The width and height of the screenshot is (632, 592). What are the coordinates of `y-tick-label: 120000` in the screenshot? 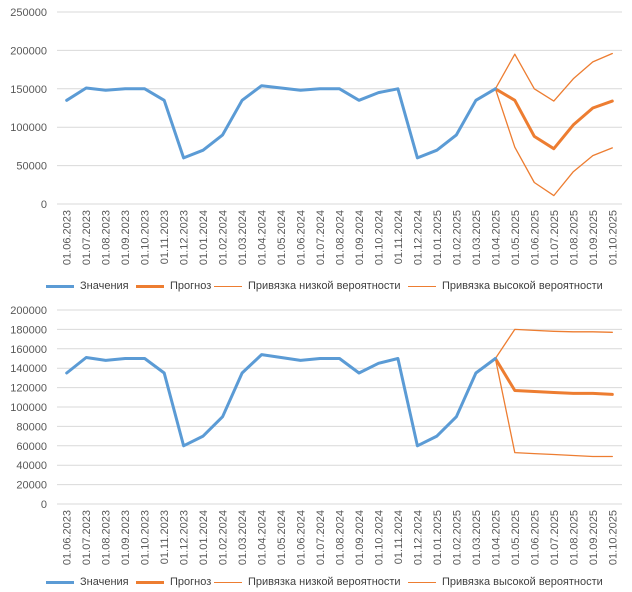 It's located at (28, 389).